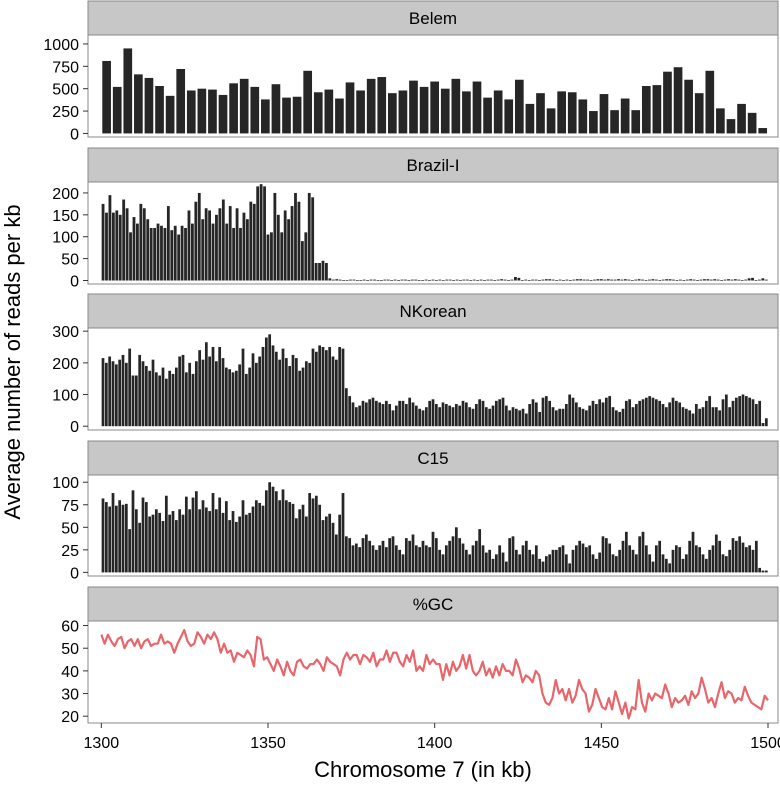  Describe the element at coordinates (65, 216) in the screenshot. I see `y-tick-label: 150` at that location.